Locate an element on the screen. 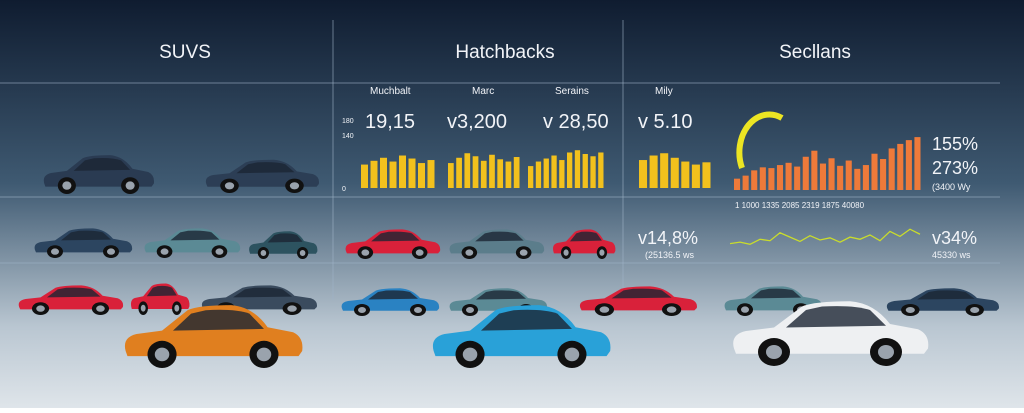 This screenshot has height=413, width=1024. trend-line is located at coordinates (825, 237).